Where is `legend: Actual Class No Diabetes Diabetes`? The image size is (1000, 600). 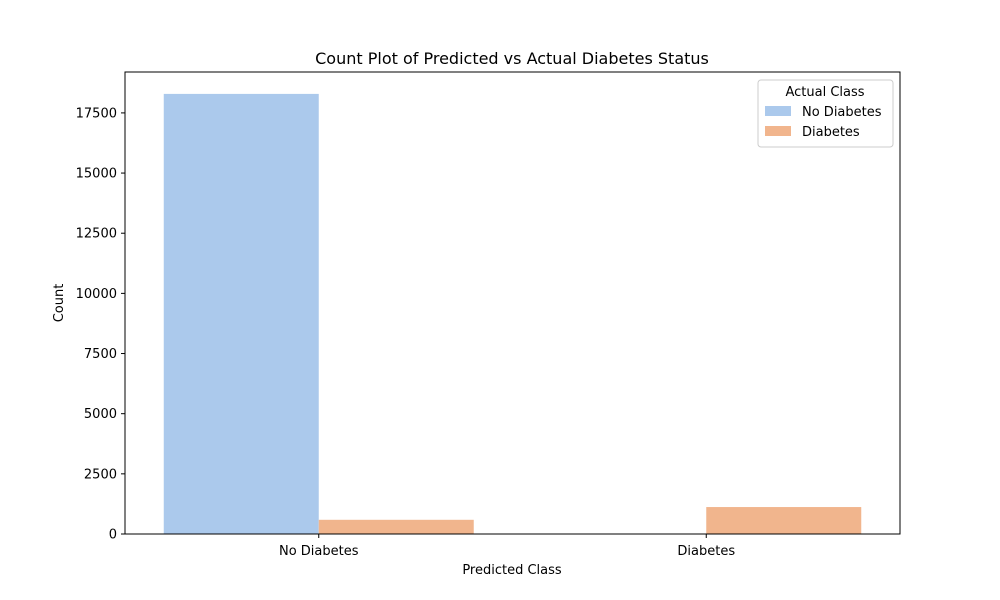
legend: Actual Class No Diabetes Diabetes is located at coordinates (825, 113).